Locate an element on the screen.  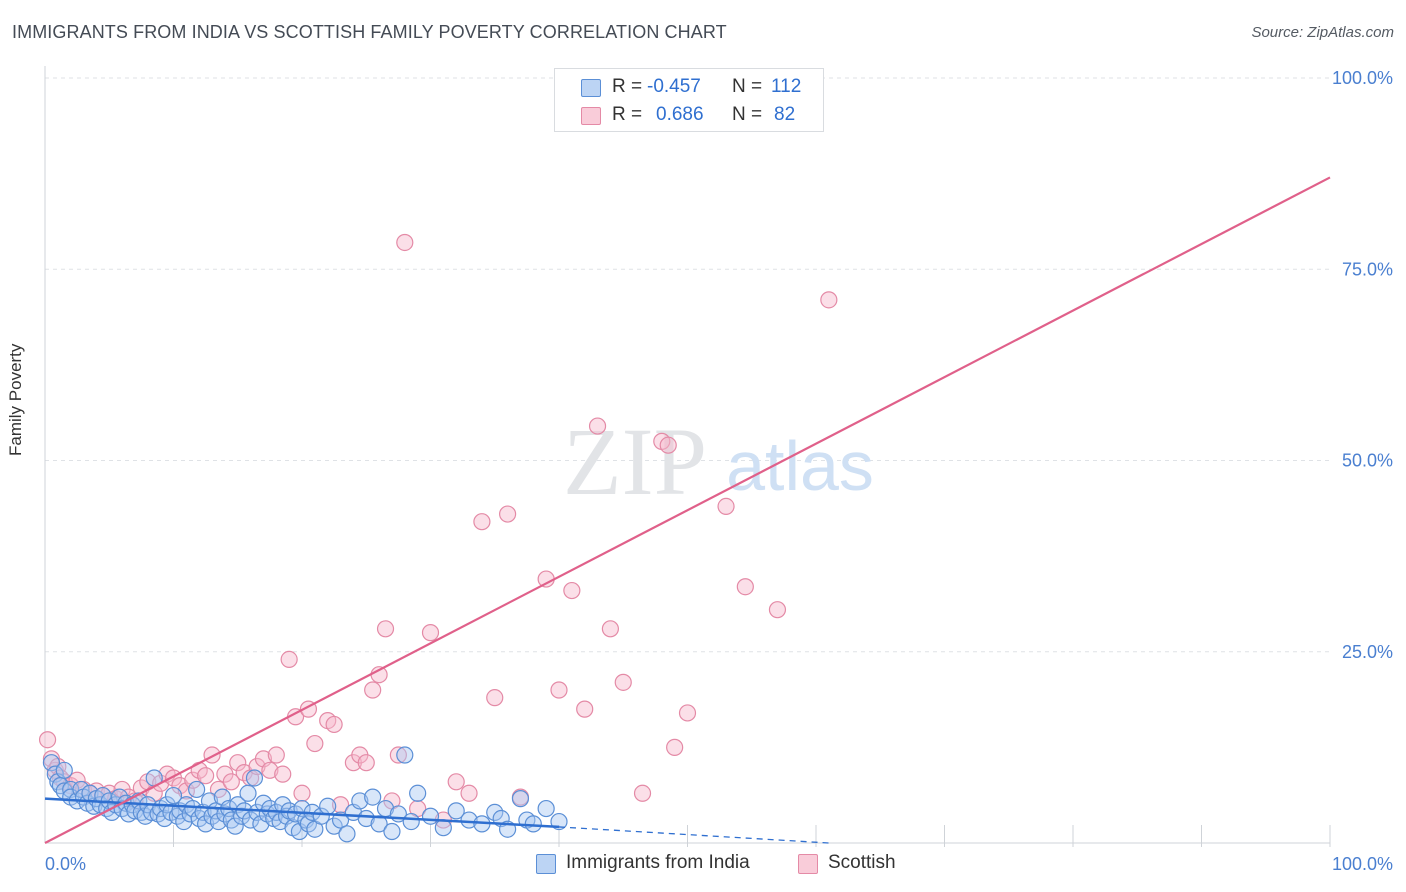
y-tick-label: 100.0% is located at coordinates (1362, 78).